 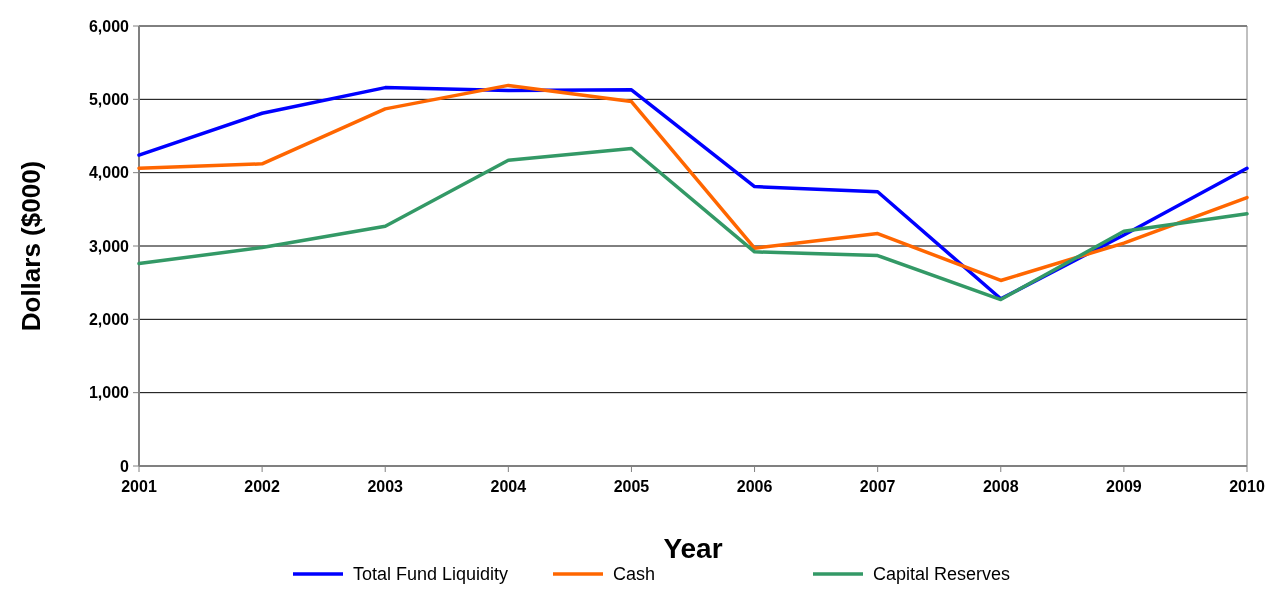 I want to click on y-tick-label: 4,000, so click(x=109, y=173).